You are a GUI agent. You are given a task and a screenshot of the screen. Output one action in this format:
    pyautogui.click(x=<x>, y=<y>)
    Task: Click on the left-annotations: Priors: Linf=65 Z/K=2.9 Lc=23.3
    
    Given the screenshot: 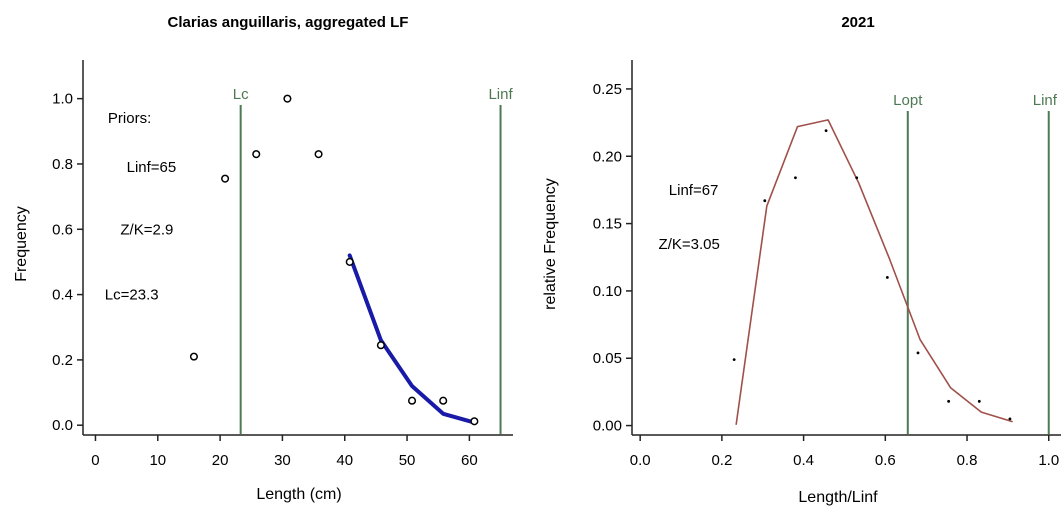 What is the action you would take?
    pyautogui.click(x=140, y=206)
    